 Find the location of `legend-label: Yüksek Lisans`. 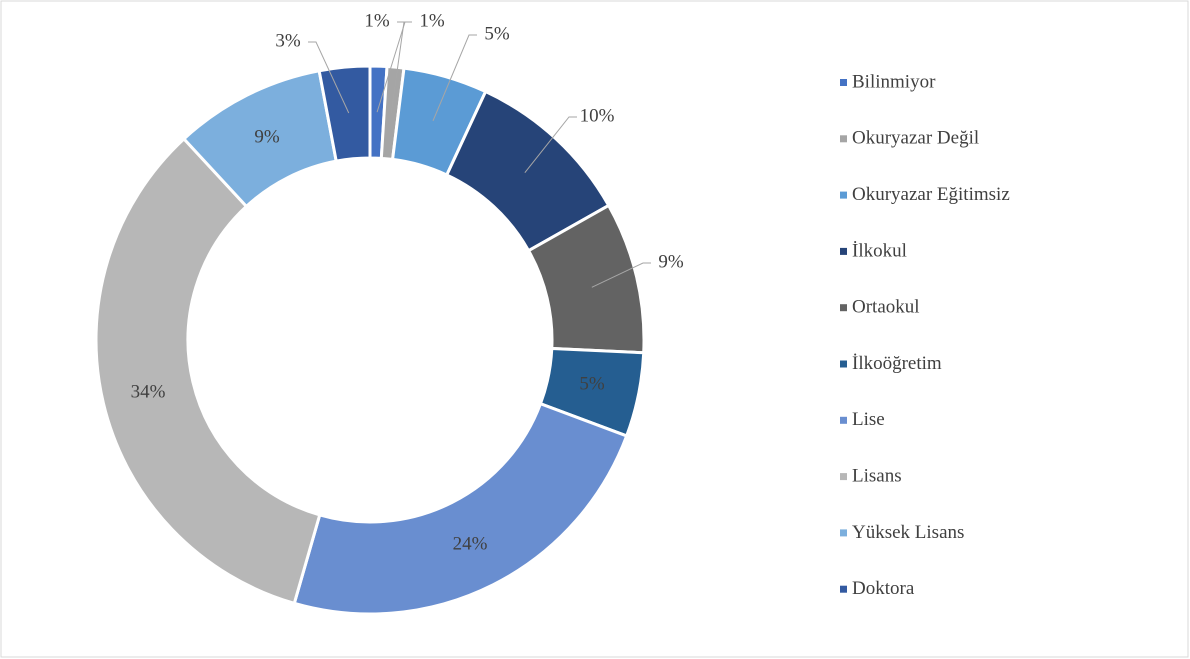

legend-label: Yüksek Lisans is located at coordinates (908, 532).